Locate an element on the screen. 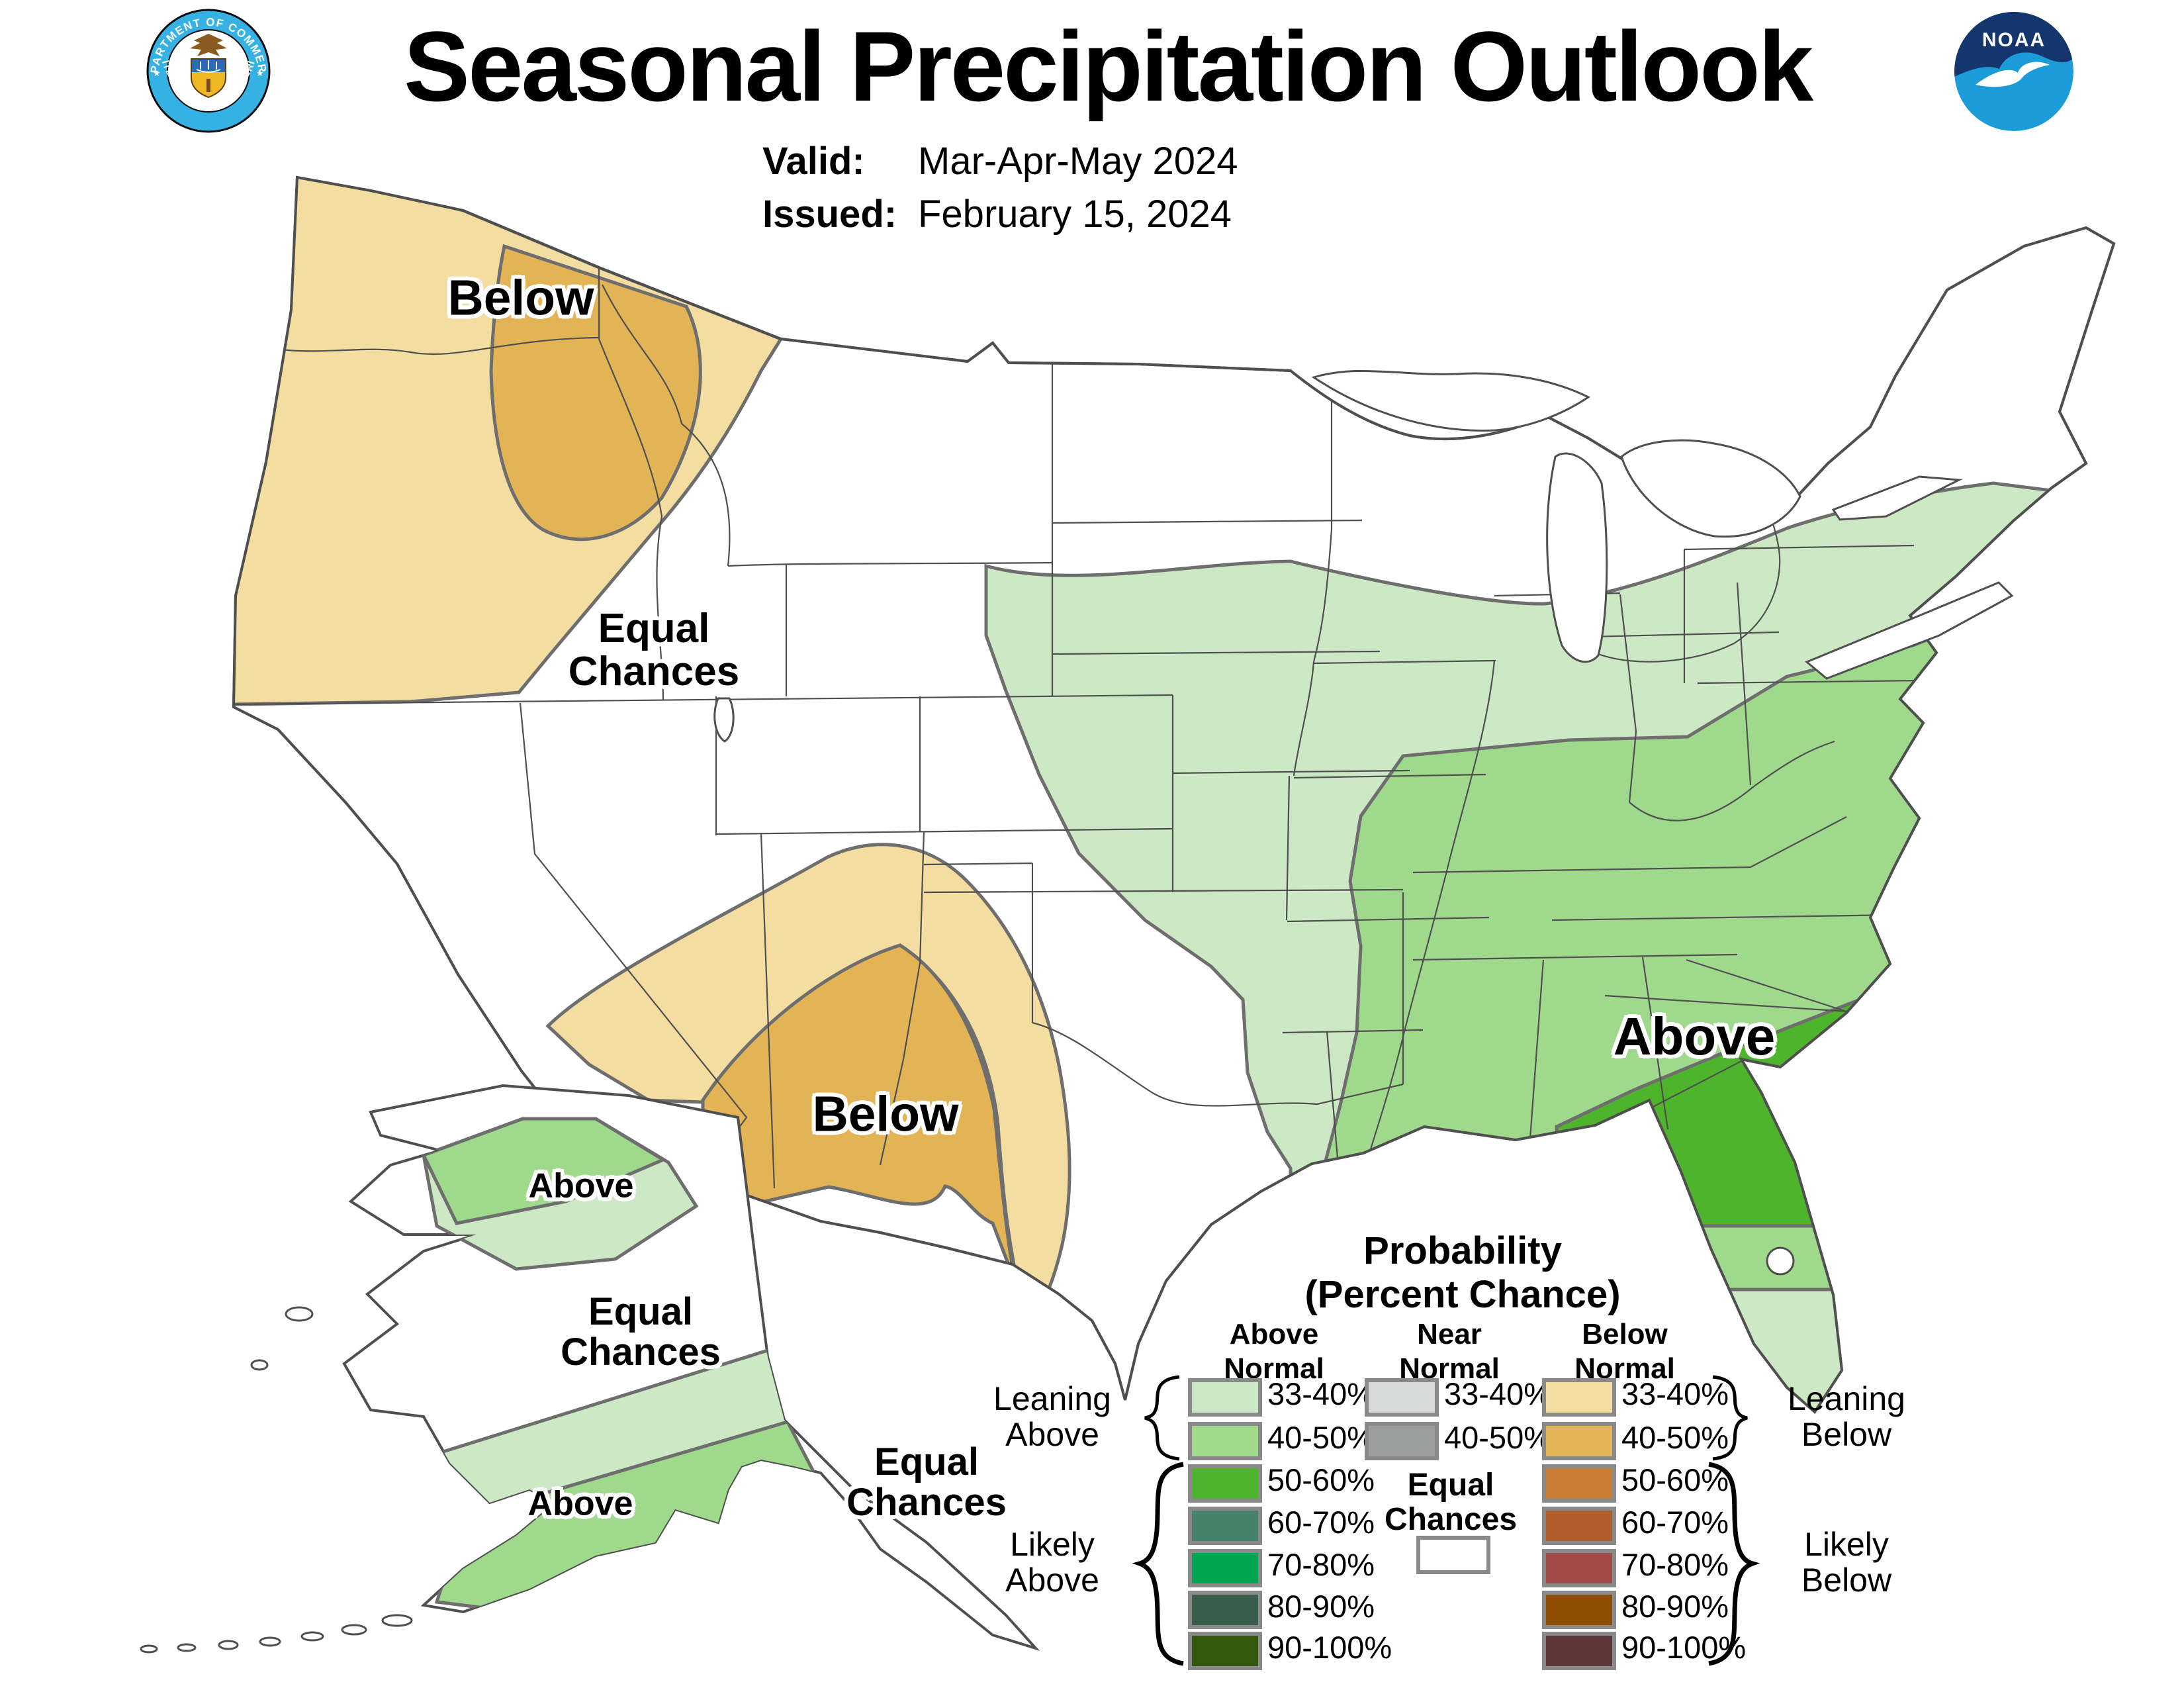 The height and width of the screenshot is (1688, 2184). map-label-ak-s-above: Above is located at coordinates (580, 1503).